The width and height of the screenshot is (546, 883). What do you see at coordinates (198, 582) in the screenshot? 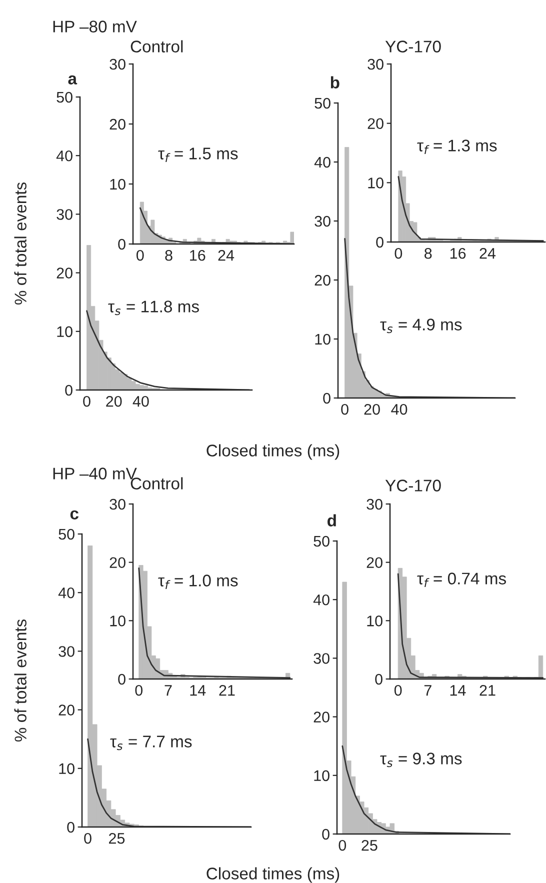
I see `annotation: τ$_{f}$ = 1.0 ms` at bounding box center [198, 582].